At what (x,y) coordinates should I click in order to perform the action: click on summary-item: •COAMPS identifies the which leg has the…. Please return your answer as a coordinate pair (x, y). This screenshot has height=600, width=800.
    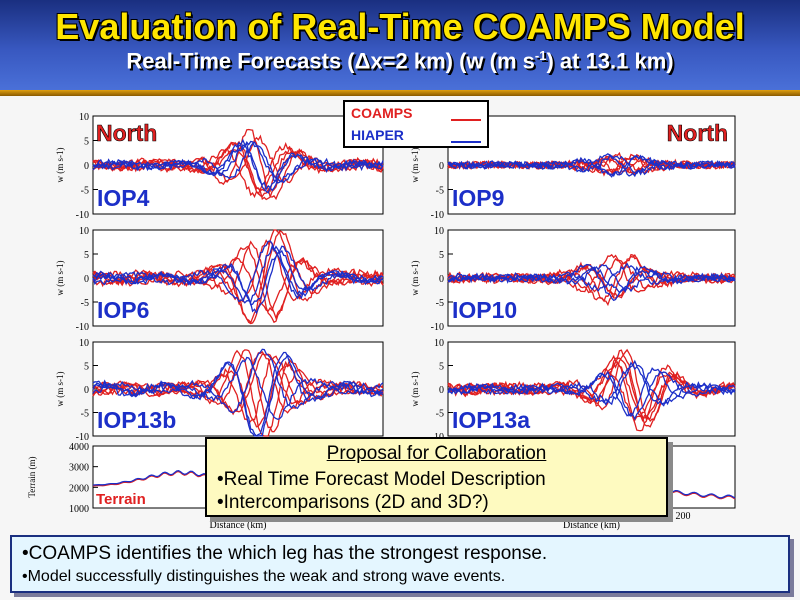
    Looking at the image, I should click on (285, 553).